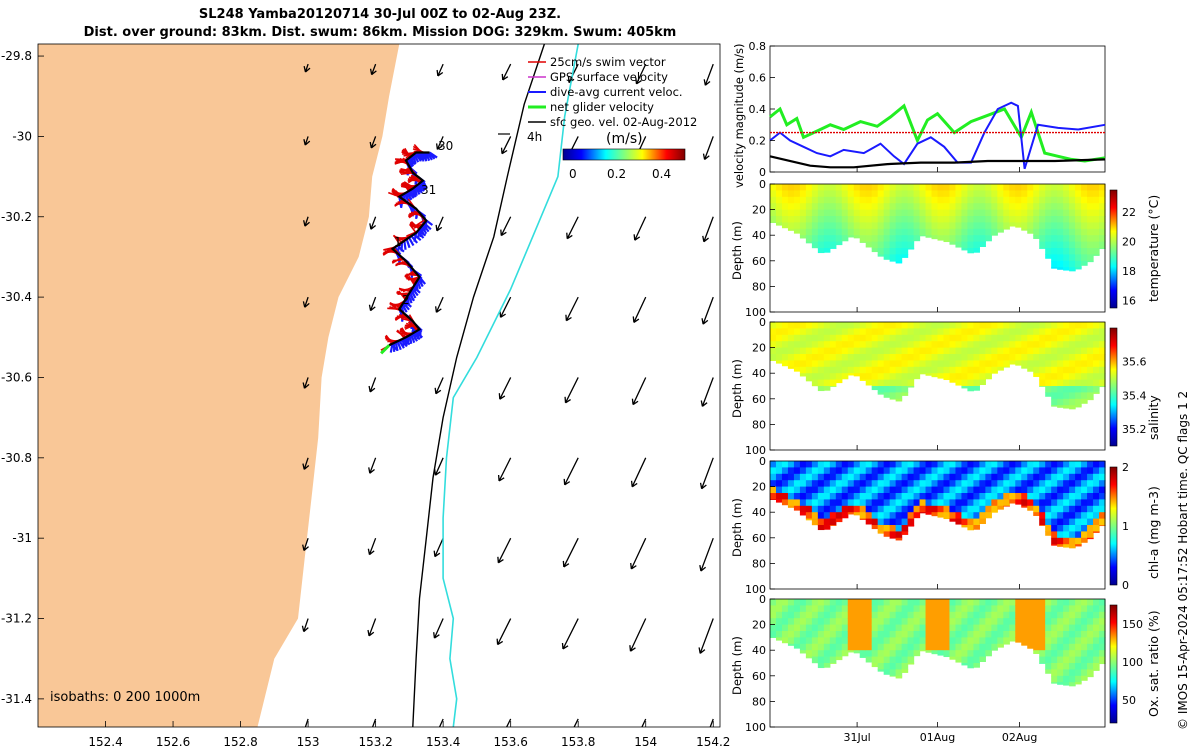 Image resolution: width=1200 pixels, height=750 pixels. Describe the element at coordinates (16, 699) in the screenshot. I see `map-y-tick-label: -31.4` at that location.